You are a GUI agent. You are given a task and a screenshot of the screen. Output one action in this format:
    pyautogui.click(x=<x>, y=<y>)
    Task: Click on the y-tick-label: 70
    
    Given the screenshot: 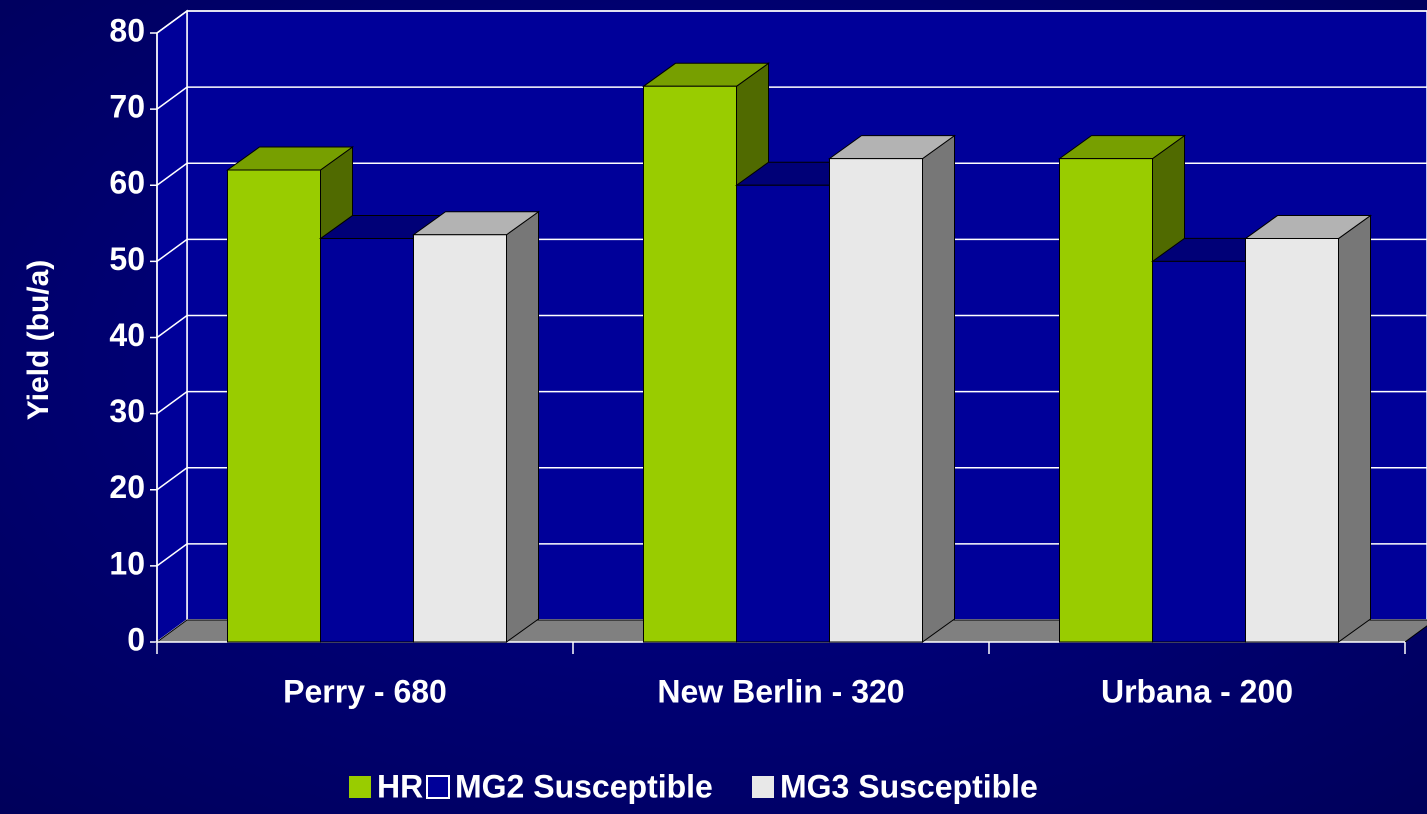 What is the action you would take?
    pyautogui.click(x=127, y=107)
    